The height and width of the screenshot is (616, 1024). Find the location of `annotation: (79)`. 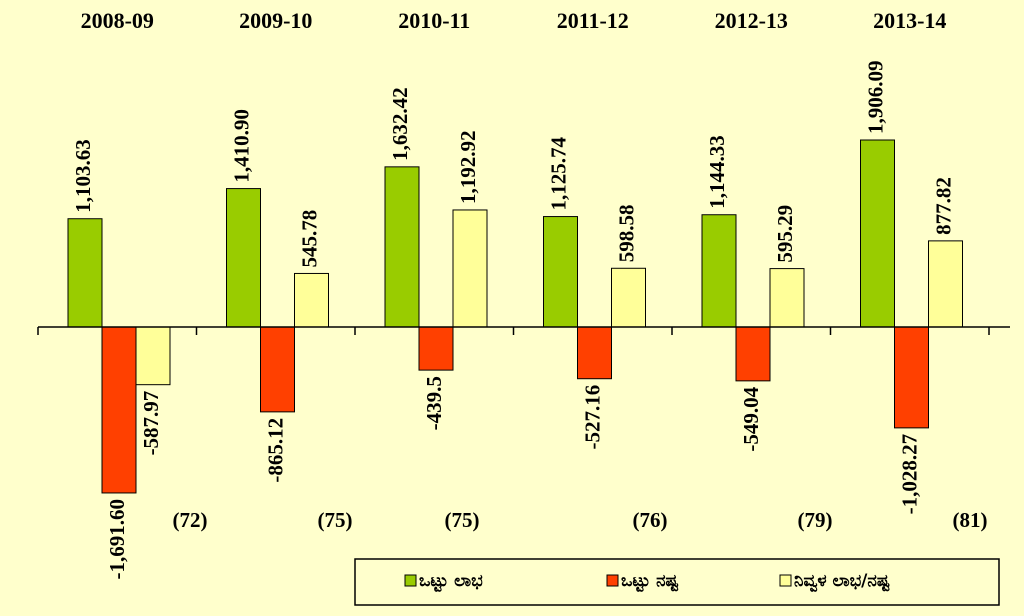

annotation: (79) is located at coordinates (815, 520).